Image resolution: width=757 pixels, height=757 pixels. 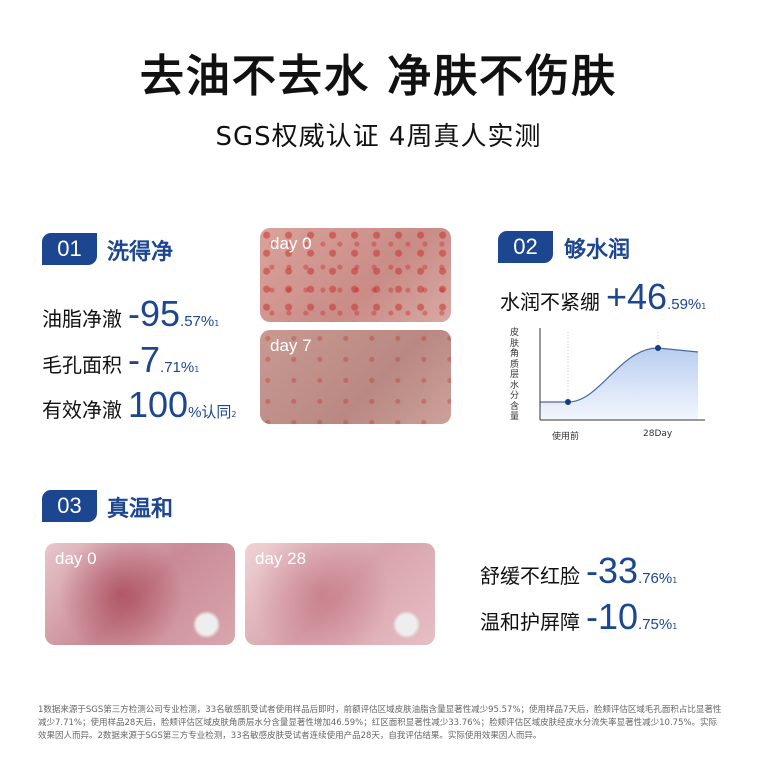 What do you see at coordinates (530, 622) in the screenshot?
I see `stat-label: 温和护屏障` at bounding box center [530, 622].